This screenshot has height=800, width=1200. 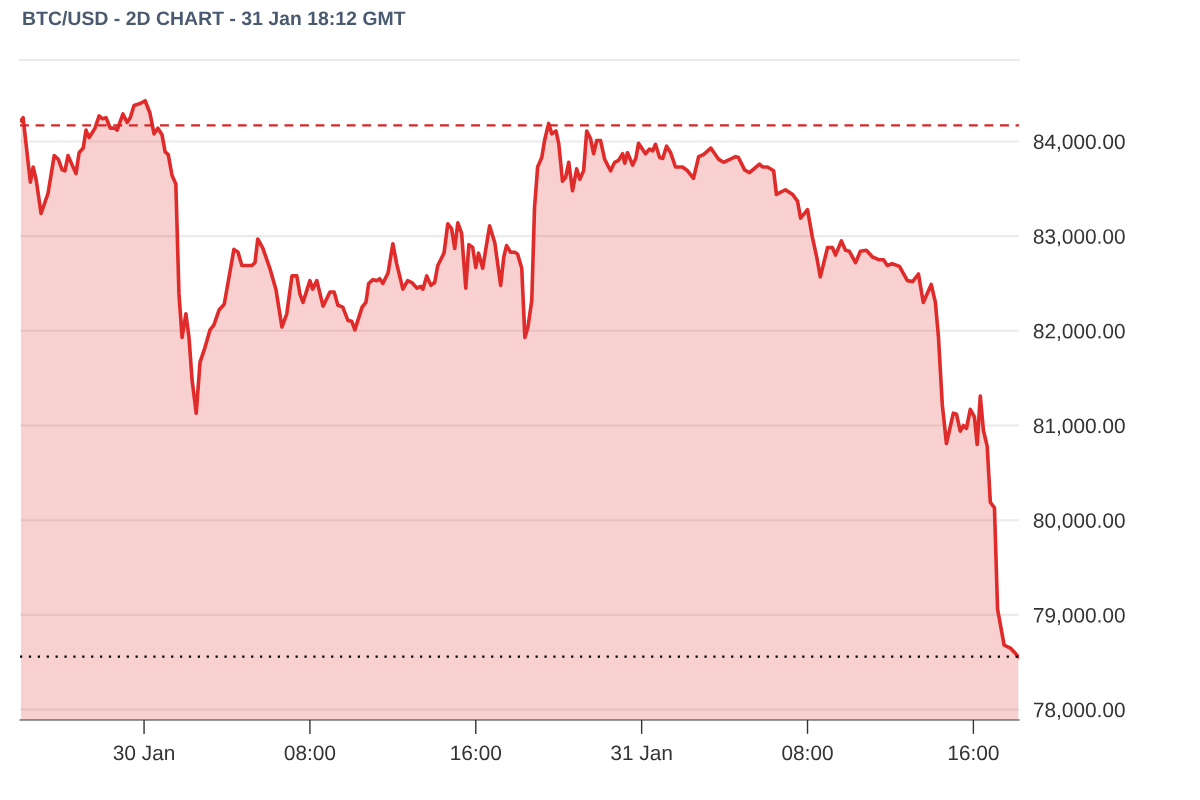 I want to click on y-tick-label: 81,000.00, so click(x=1079, y=427).